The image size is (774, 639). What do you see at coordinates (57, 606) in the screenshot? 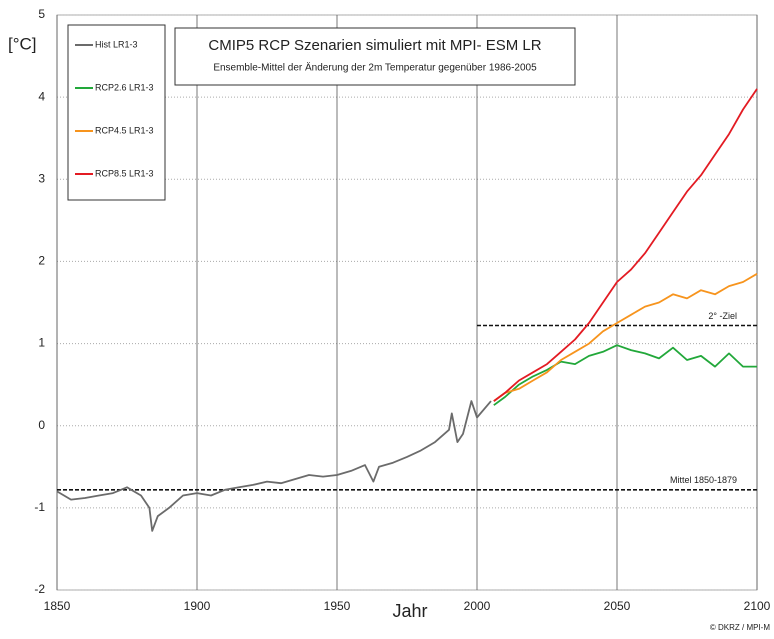
I see `x-tick-label: 1850` at bounding box center [57, 606].